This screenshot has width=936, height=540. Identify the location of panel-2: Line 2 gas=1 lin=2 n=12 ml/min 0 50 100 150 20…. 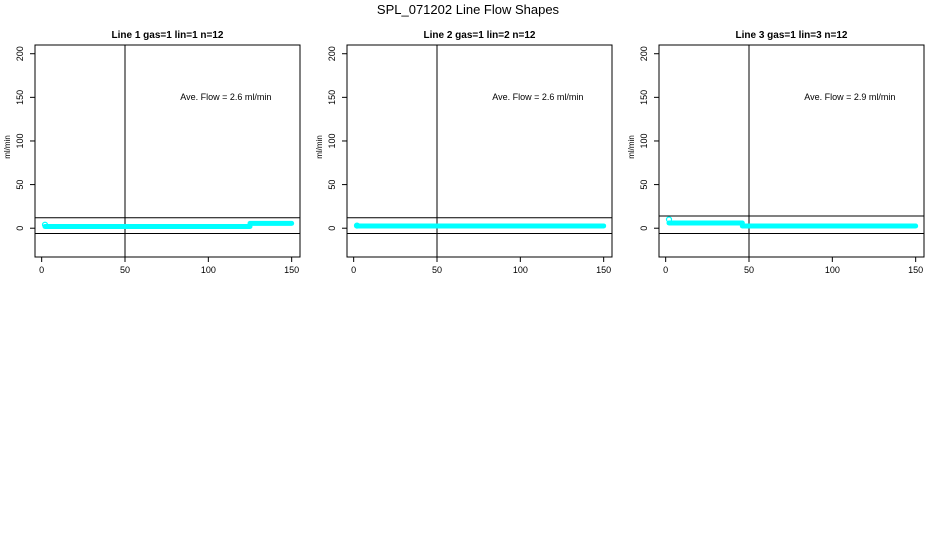
(464, 152).